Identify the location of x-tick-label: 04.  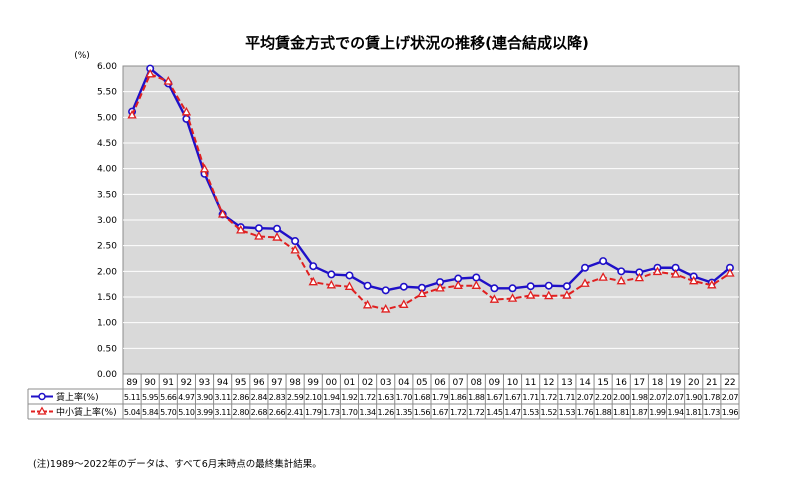
(404, 383).